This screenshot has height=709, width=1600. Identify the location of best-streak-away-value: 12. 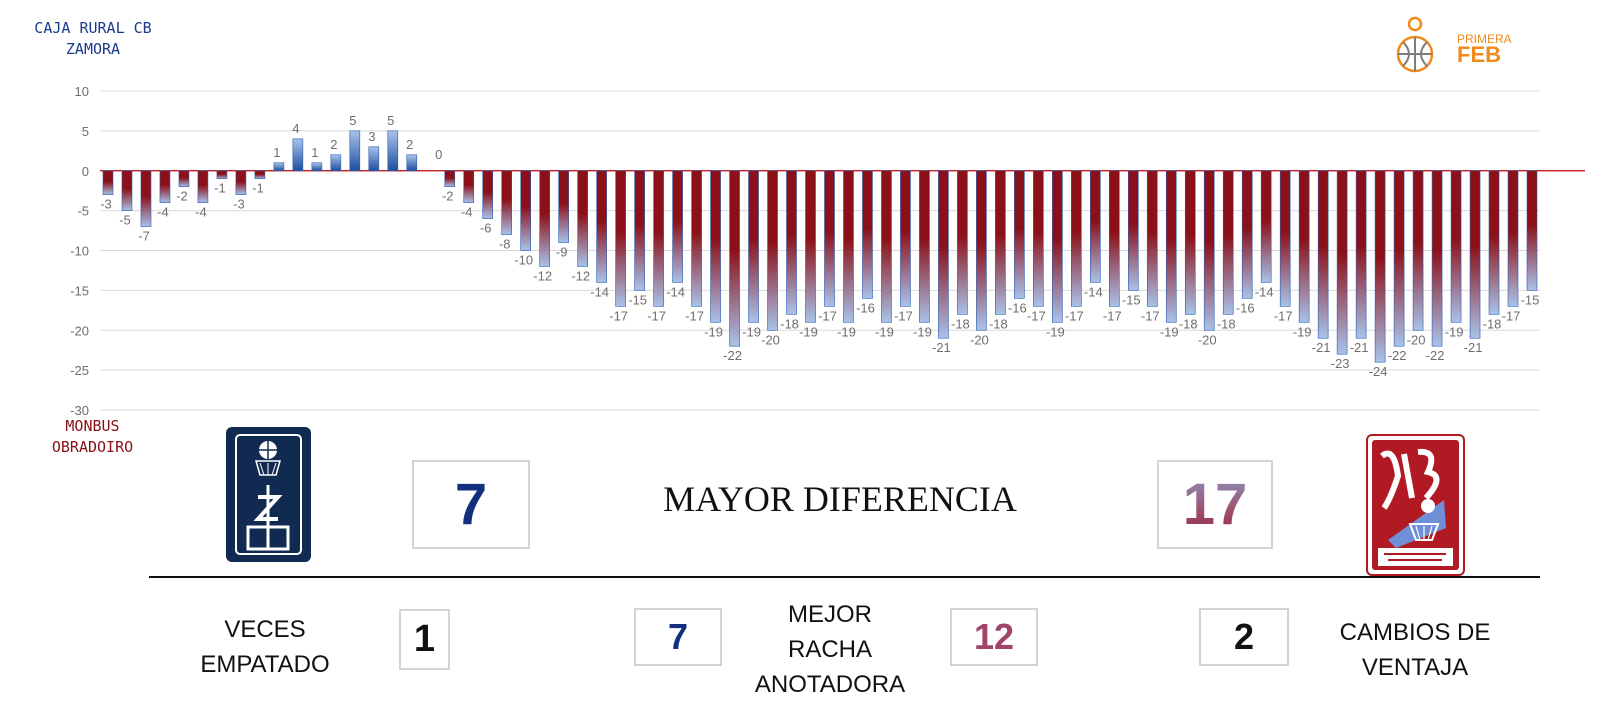
(994, 637).